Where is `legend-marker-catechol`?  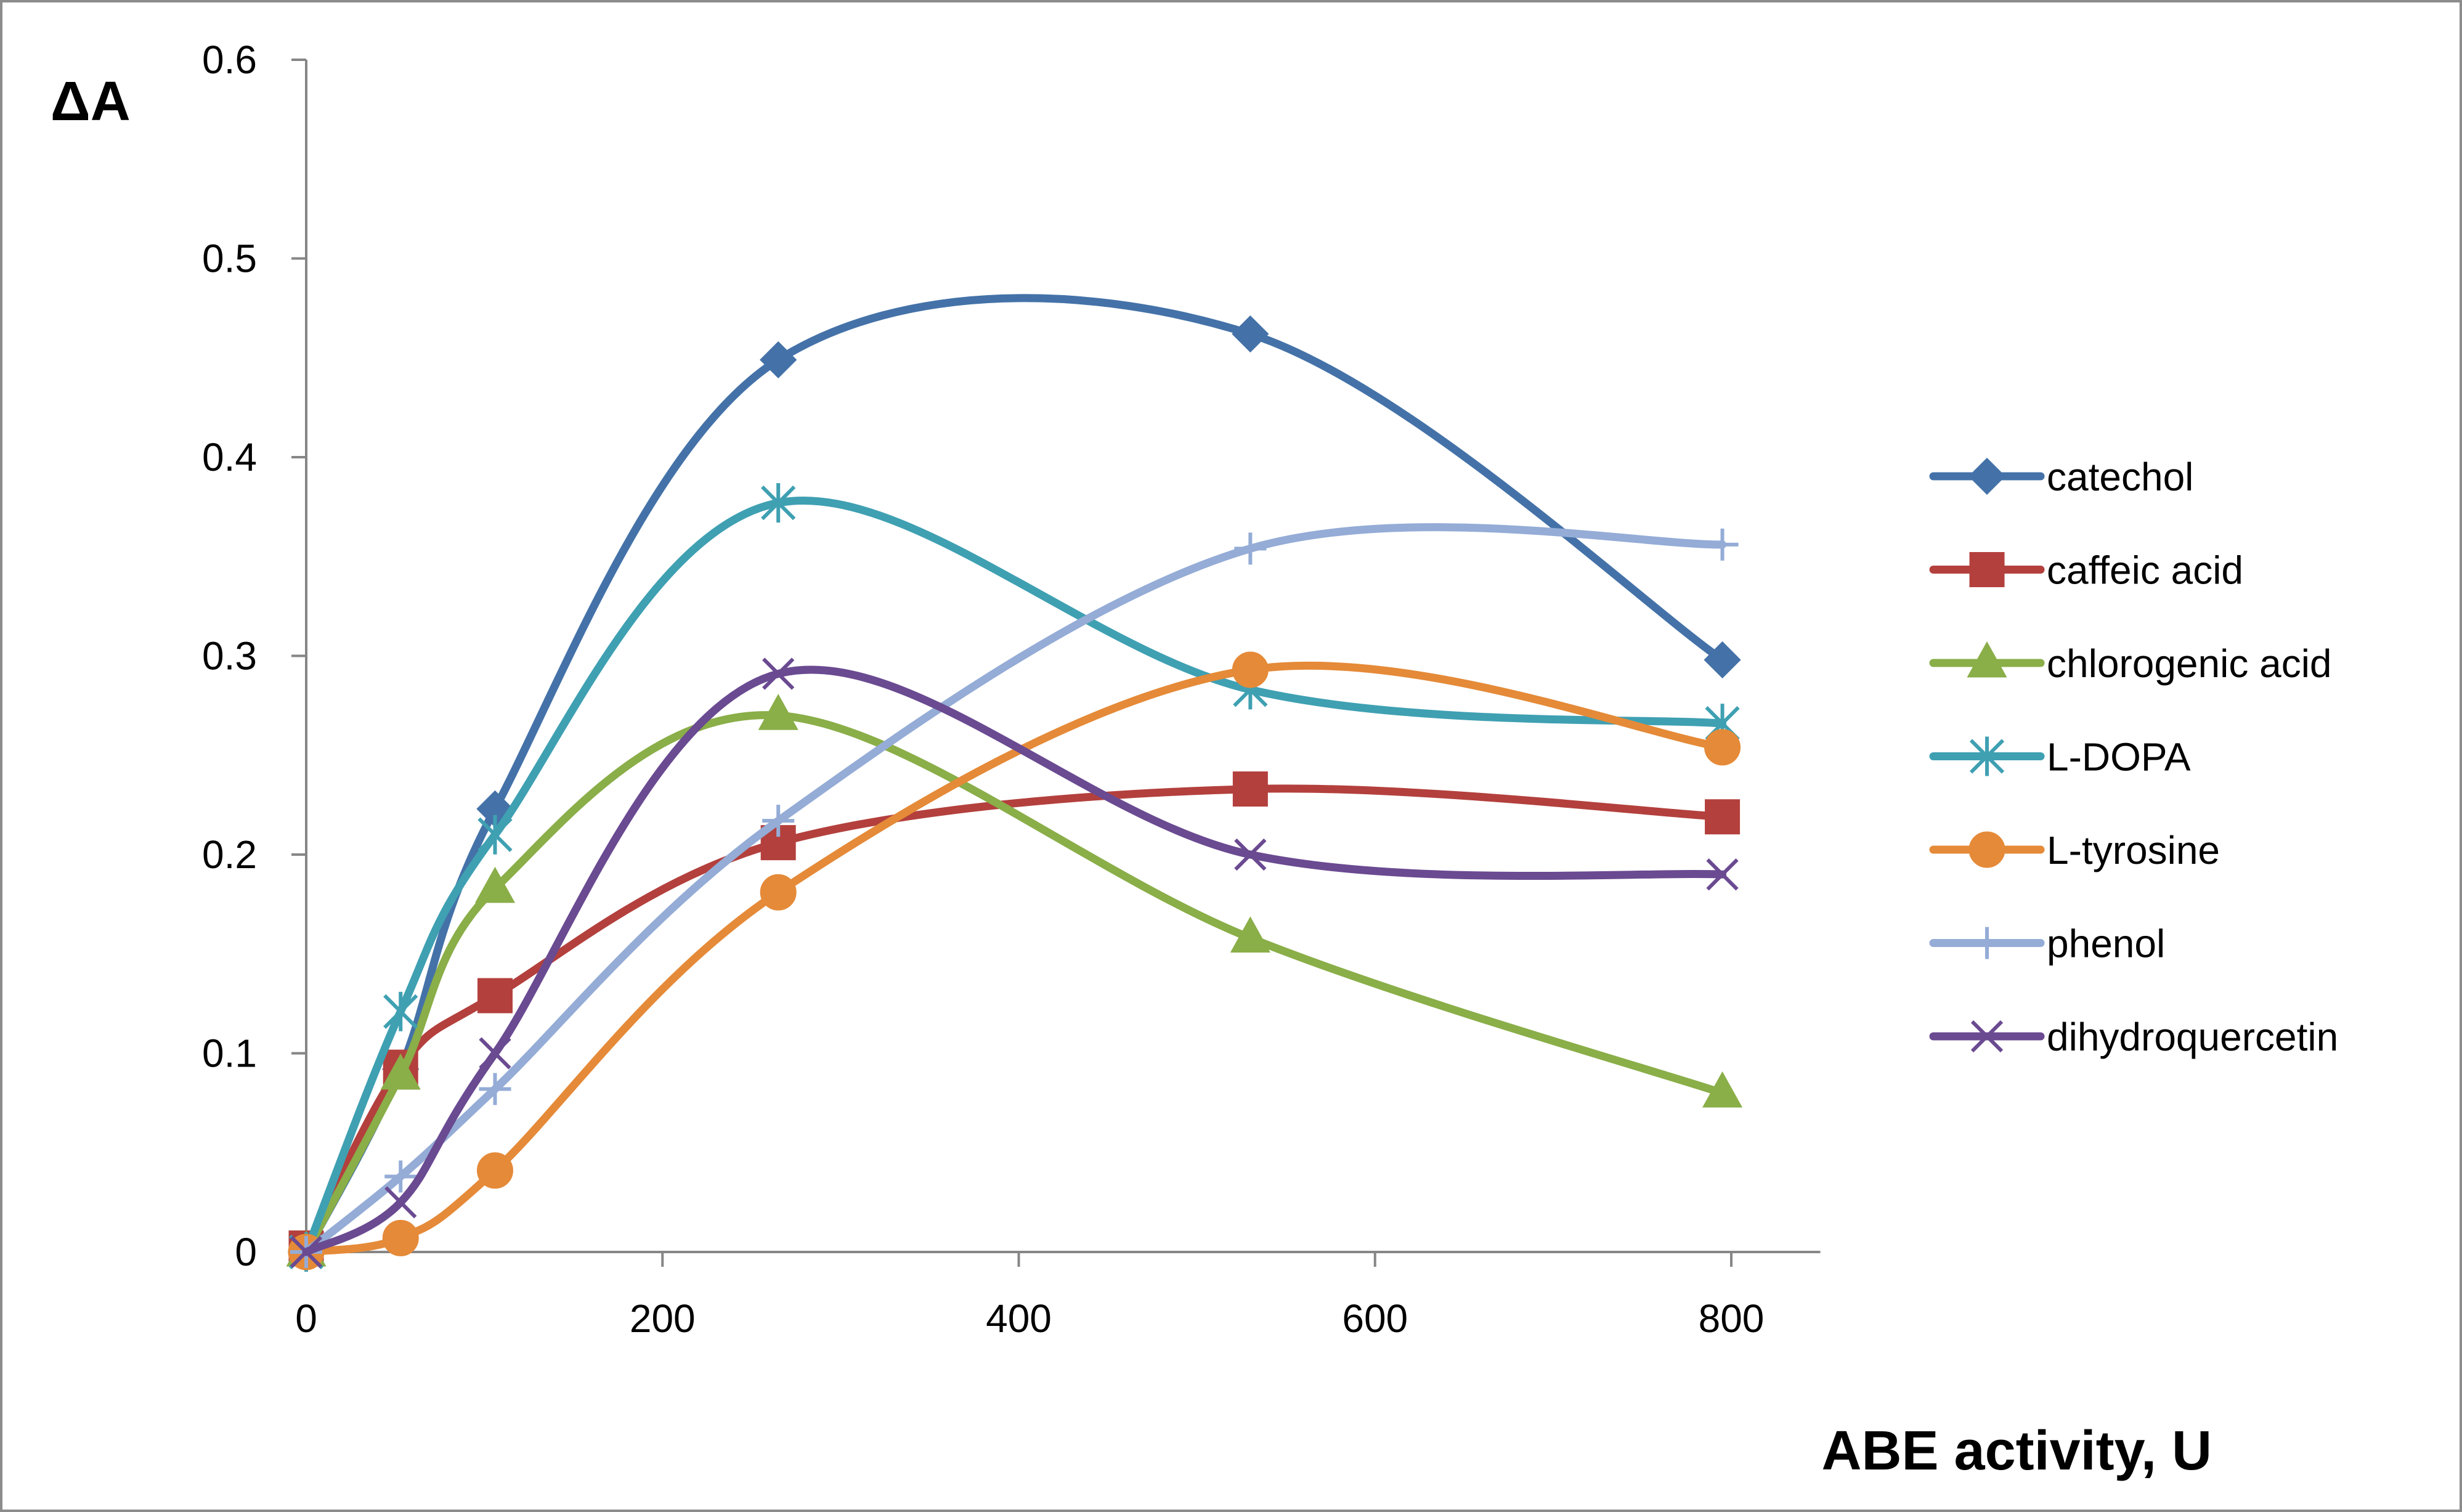 legend-marker-catechol is located at coordinates (1987, 476).